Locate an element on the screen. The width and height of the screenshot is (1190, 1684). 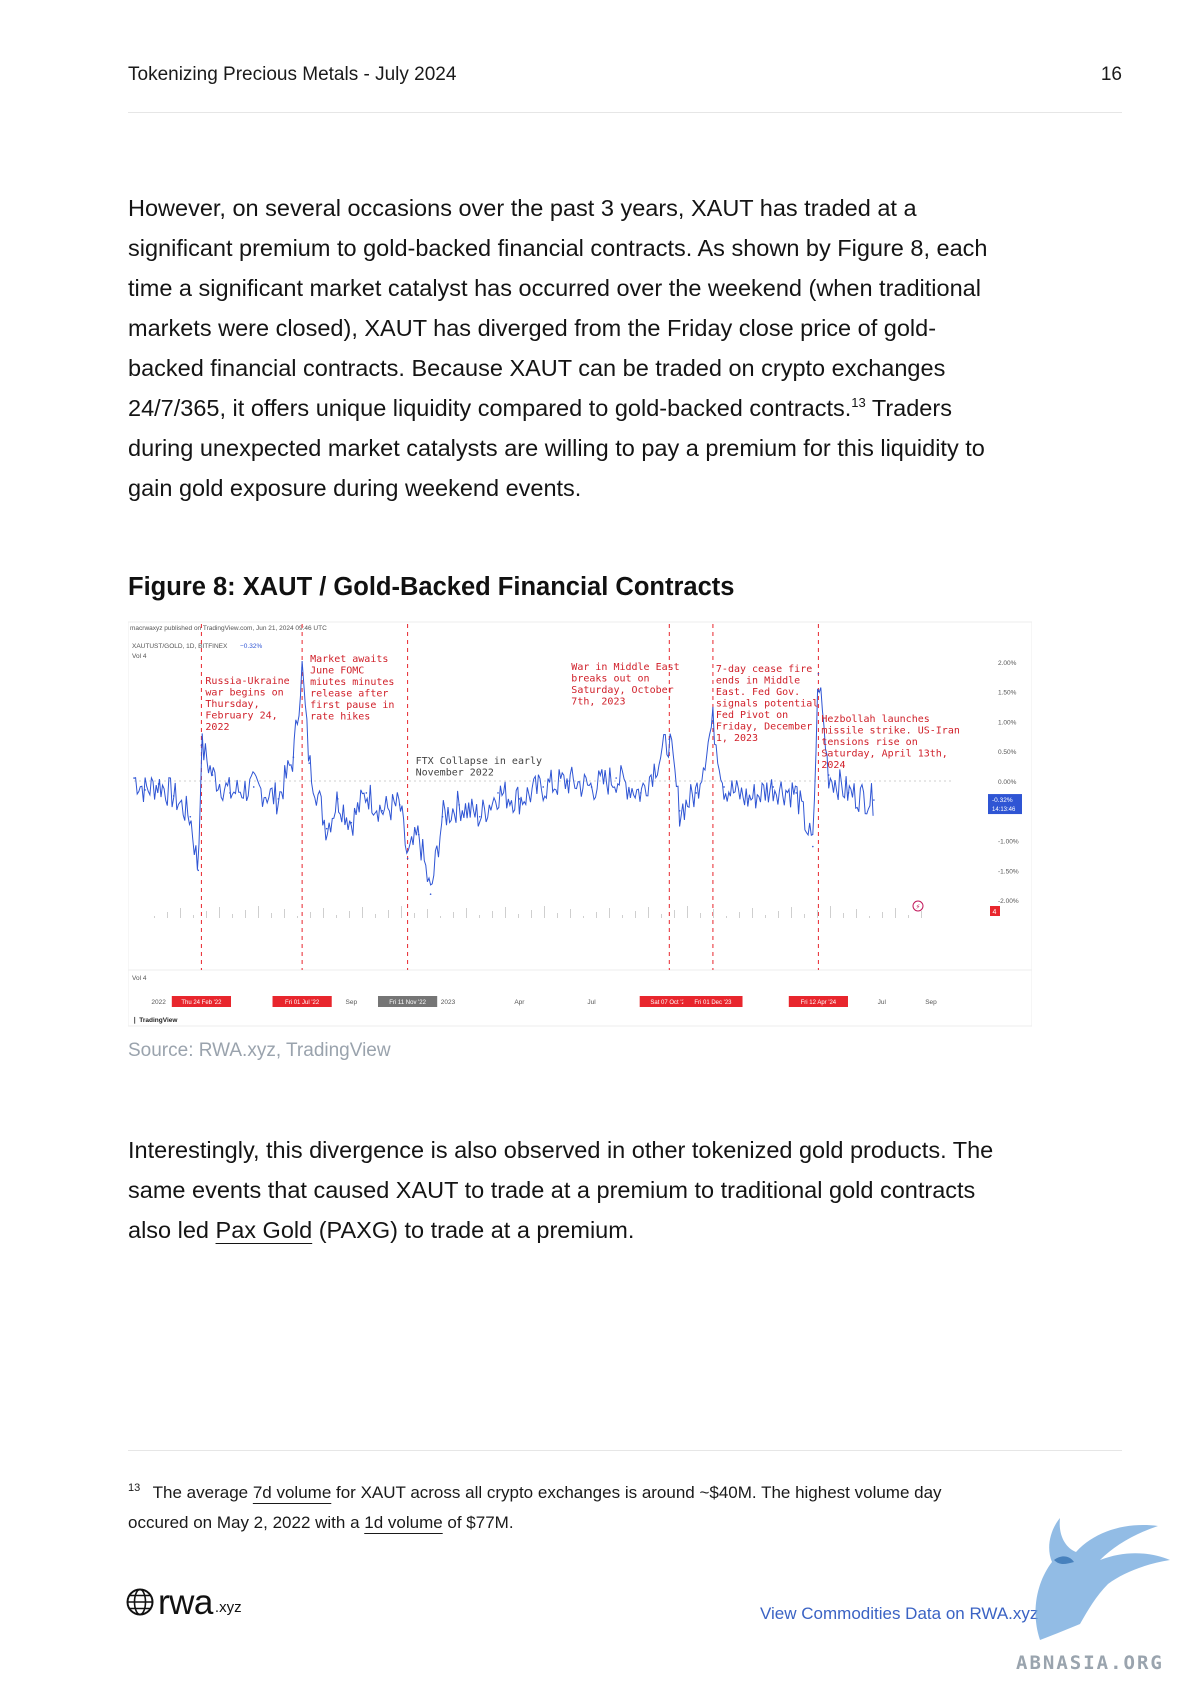
annotation-text: Thursday, is located at coordinates (232, 704).